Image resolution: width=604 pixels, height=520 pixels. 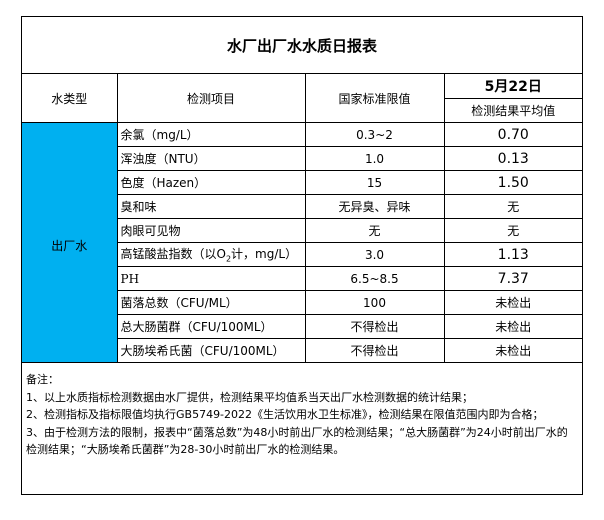 I want to click on standard-cell: 1.0, so click(x=374, y=158).